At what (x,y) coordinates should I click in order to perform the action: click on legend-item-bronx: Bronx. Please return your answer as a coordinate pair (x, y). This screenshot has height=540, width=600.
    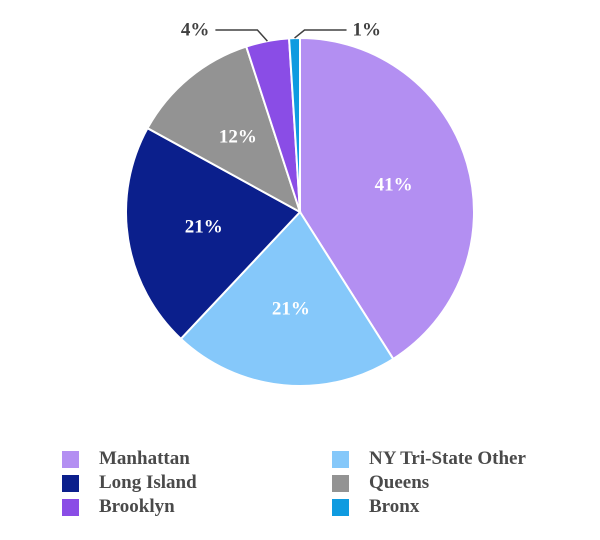
    Looking at the image, I should click on (457, 506).